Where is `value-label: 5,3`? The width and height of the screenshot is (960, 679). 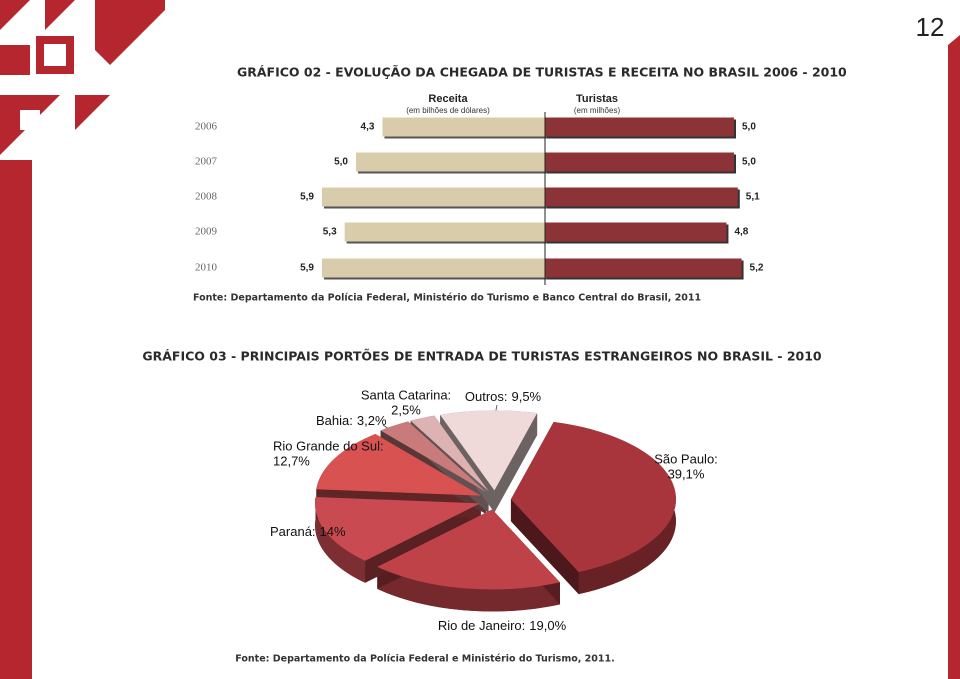
value-label: 5,3 is located at coordinates (330, 232).